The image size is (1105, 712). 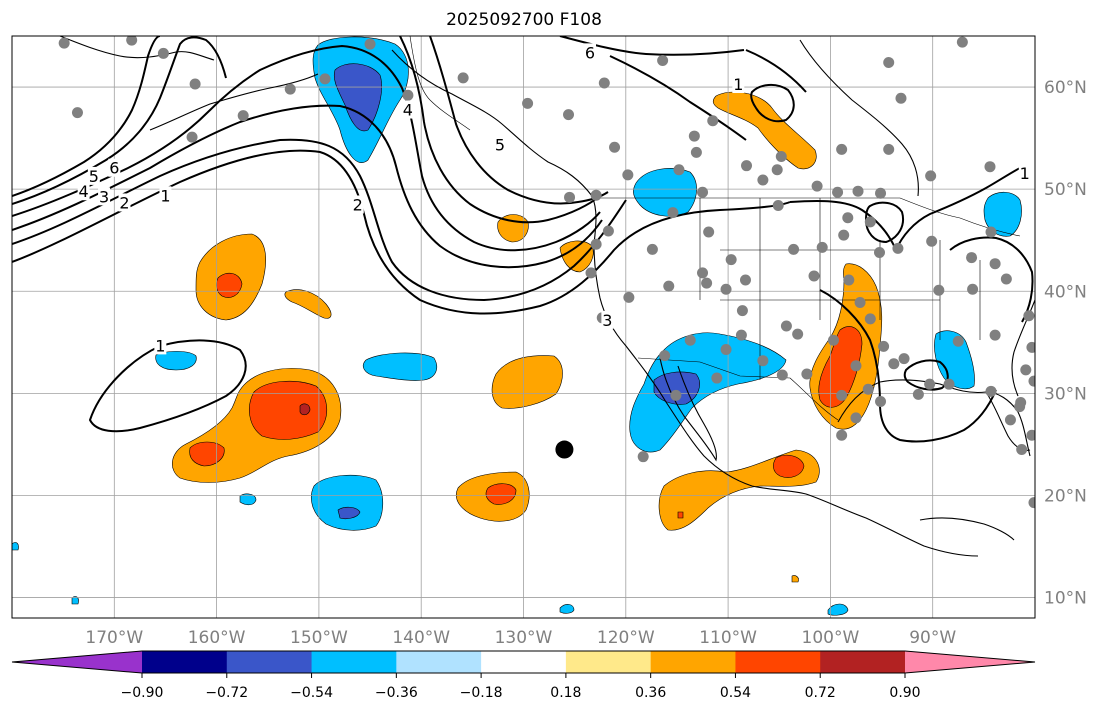 I want to click on shade-blue-gulfcoast, so click(x=954, y=360).